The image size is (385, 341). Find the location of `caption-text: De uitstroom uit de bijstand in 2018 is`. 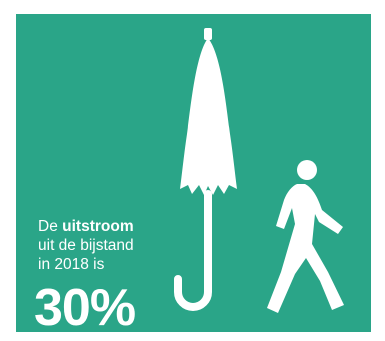

caption-text: De uitstroom uit de bijstand in 2018 is is located at coordinates (86, 245).